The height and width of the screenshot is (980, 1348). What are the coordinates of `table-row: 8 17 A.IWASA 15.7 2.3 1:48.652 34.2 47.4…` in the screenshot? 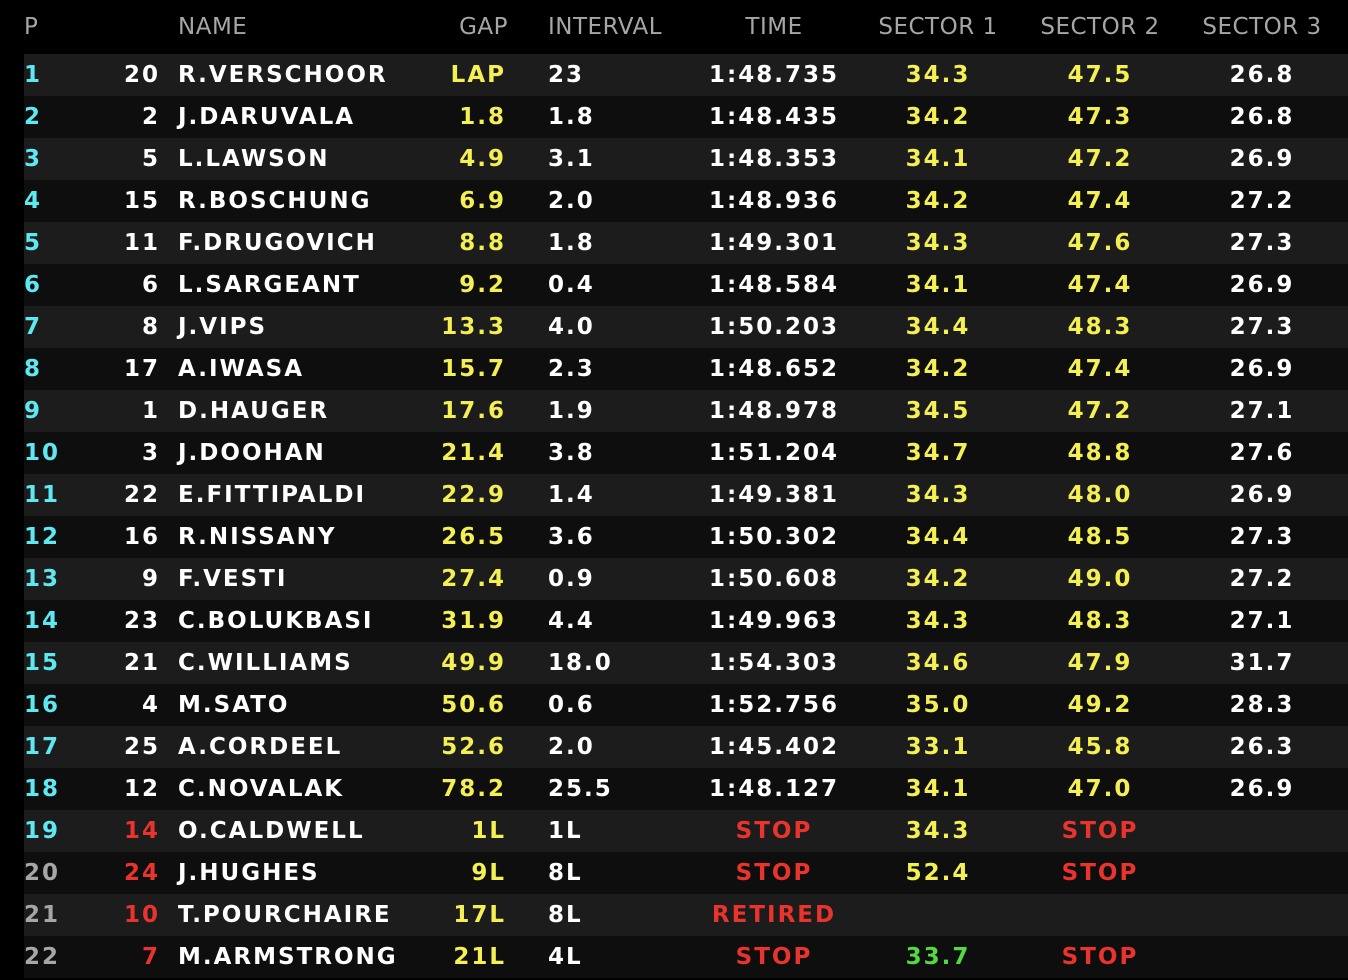 It's located at (686, 369).